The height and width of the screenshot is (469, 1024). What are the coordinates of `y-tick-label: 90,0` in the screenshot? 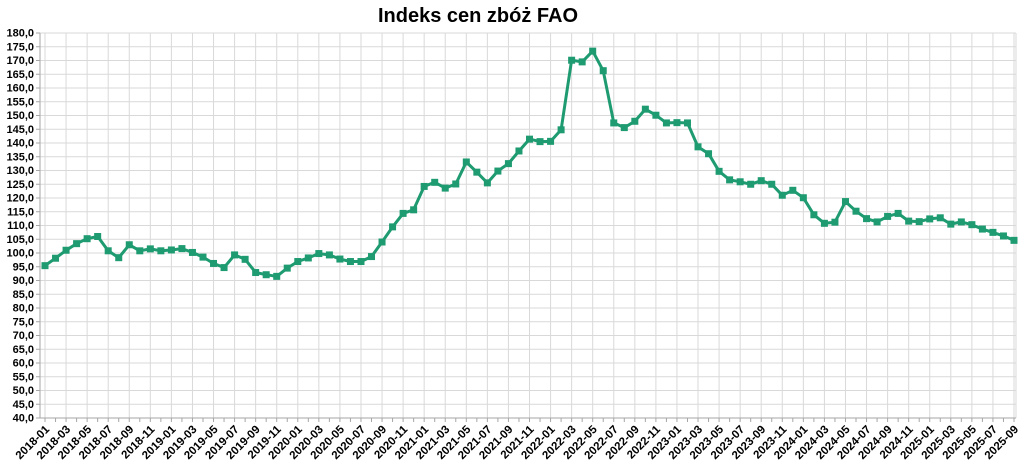 It's located at (23, 281).